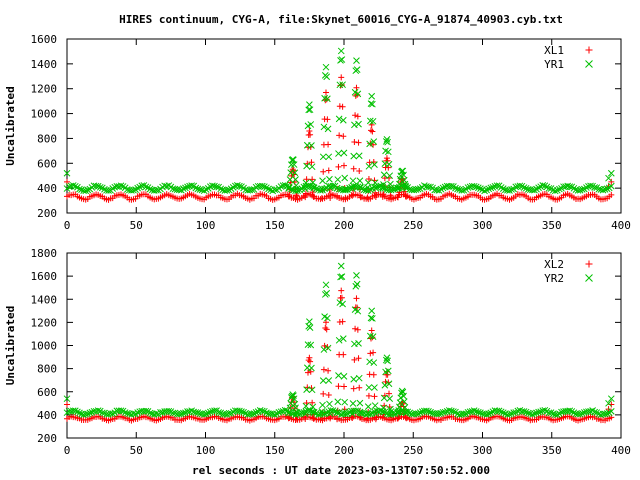 This screenshot has height=480, width=640. What do you see at coordinates (554, 264) in the screenshot?
I see `legend-label: XL2` at bounding box center [554, 264].